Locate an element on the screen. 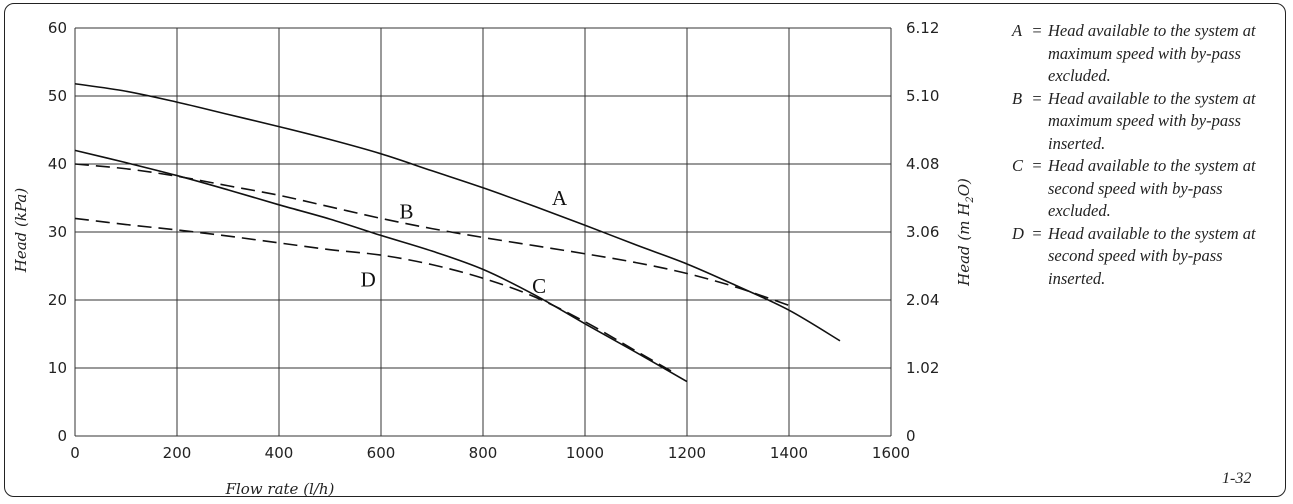 The image size is (1293, 504). x-tick-label: 800 is located at coordinates (483, 453).